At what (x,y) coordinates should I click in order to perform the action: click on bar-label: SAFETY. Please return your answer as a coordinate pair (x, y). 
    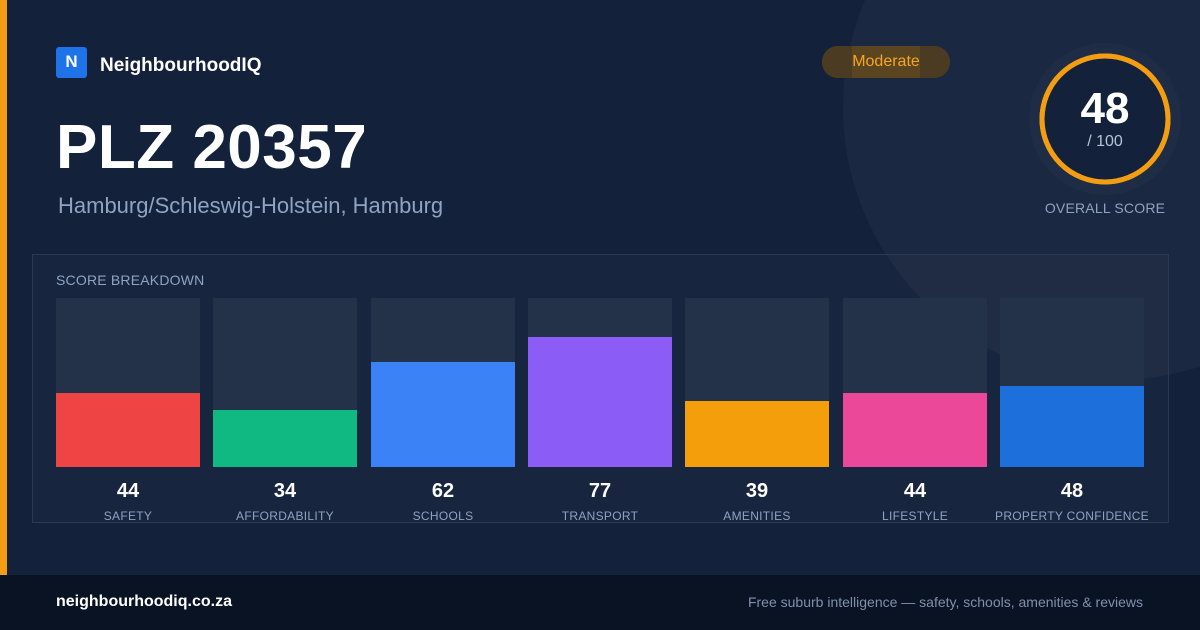
    Looking at the image, I should click on (128, 516).